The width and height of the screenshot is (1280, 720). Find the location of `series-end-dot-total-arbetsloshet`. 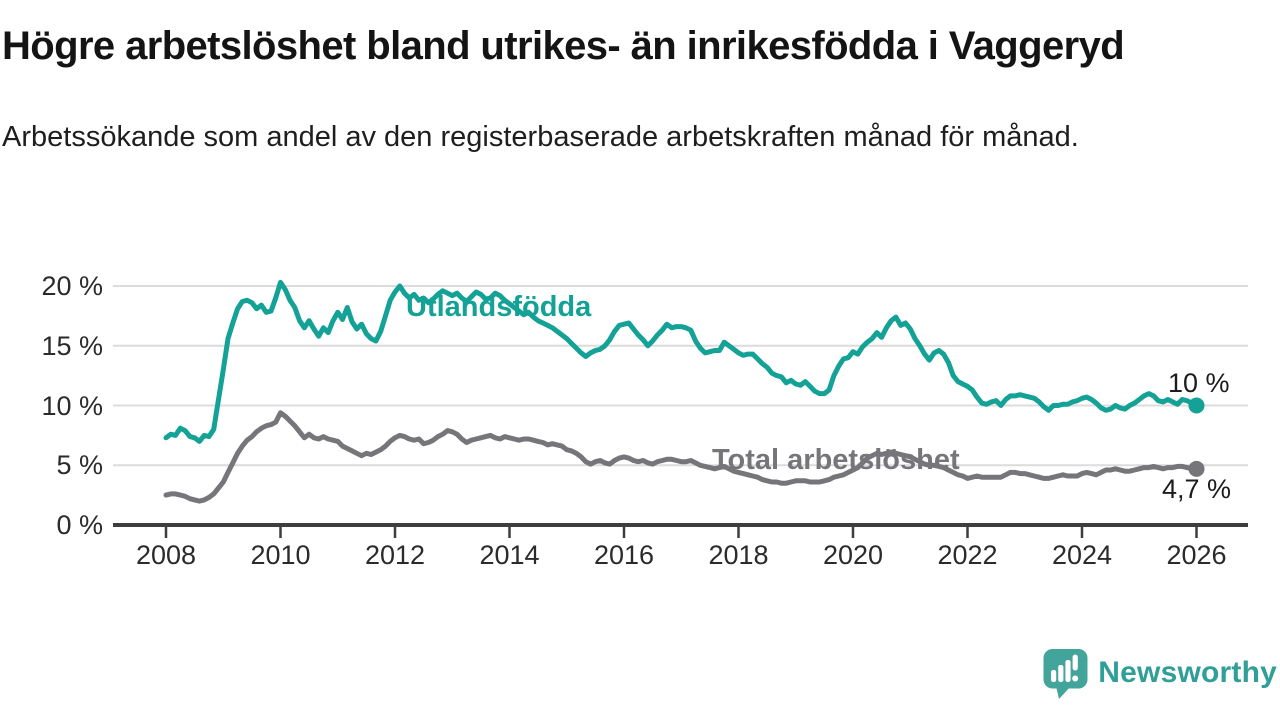

series-end-dot-total-arbetsloshet is located at coordinates (1196, 468).